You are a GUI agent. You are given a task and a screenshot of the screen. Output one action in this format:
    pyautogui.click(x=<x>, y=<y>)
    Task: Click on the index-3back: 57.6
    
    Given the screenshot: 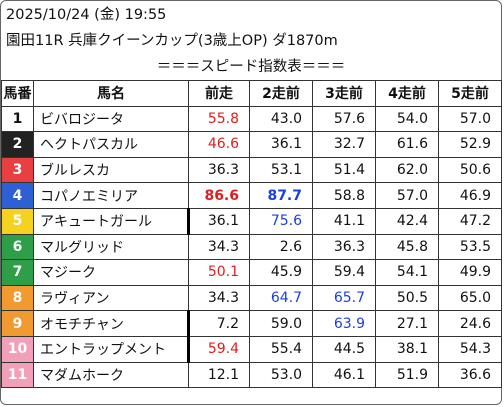 What is the action you would take?
    pyautogui.click(x=344, y=119)
    